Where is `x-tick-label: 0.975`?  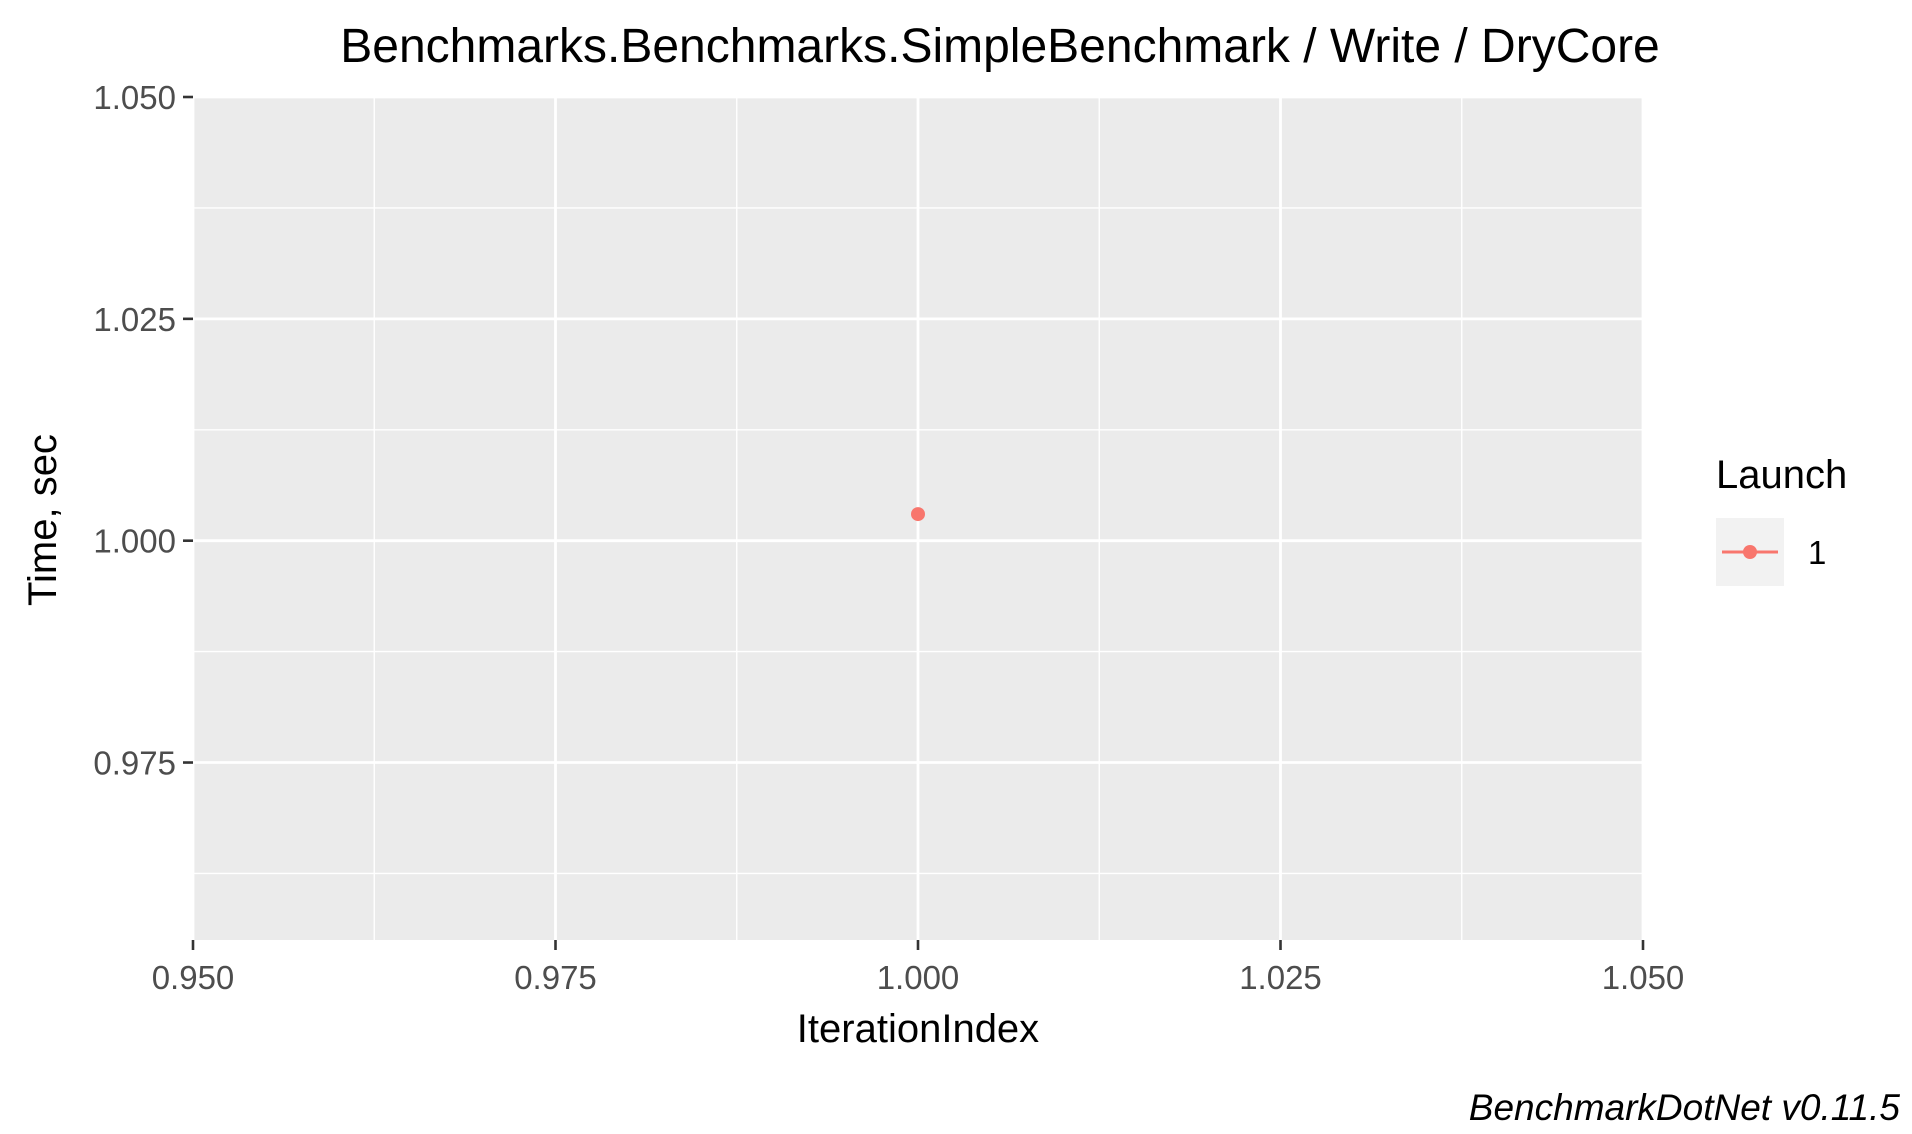
x-tick-label: 0.975 is located at coordinates (555, 977).